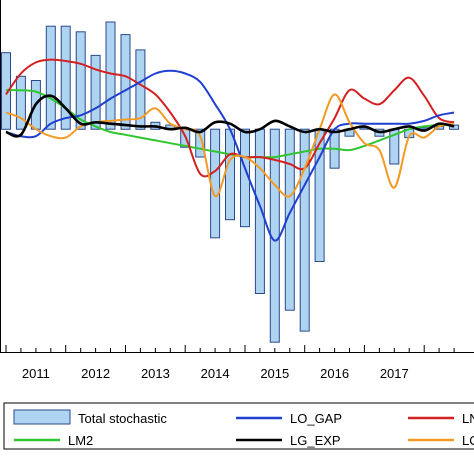 The image size is (474, 474). Describe the element at coordinates (394, 373) in the screenshot. I see `x-tick-label: 2017` at that location.